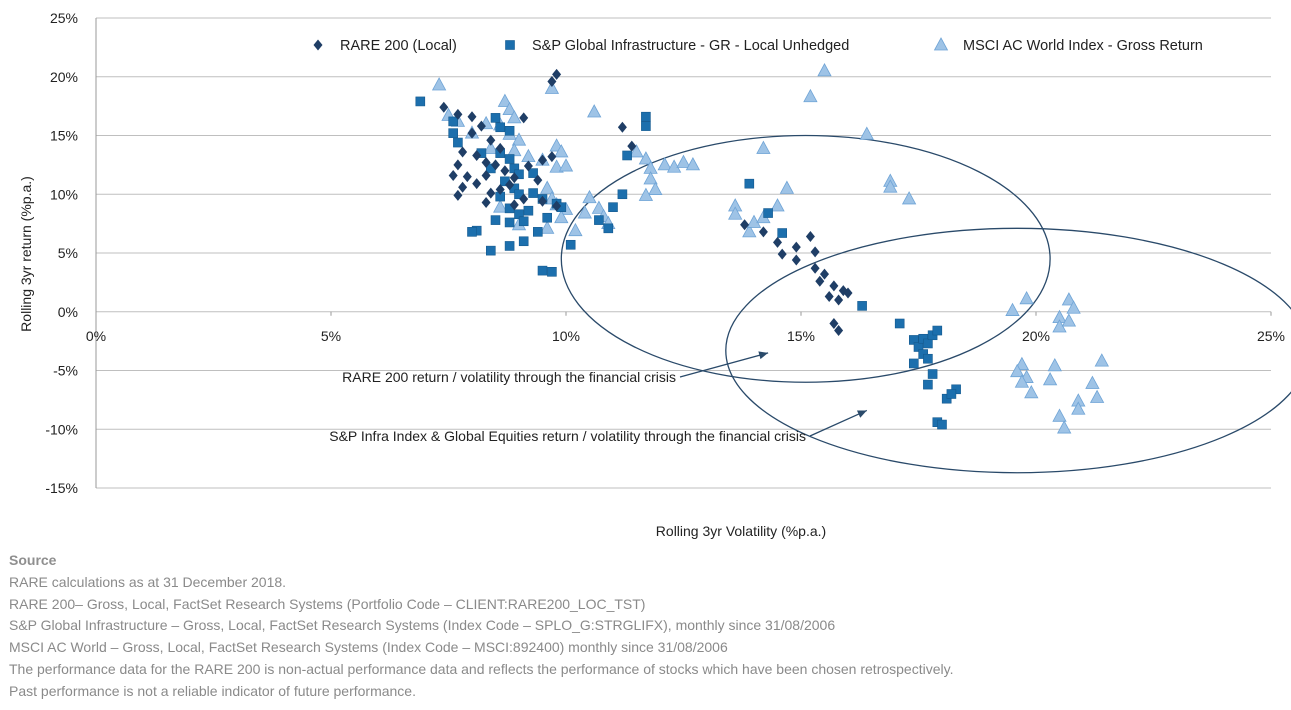 Image resolution: width=1291 pixels, height=710 pixels. I want to click on y-tick-label: 20%, so click(64, 77).